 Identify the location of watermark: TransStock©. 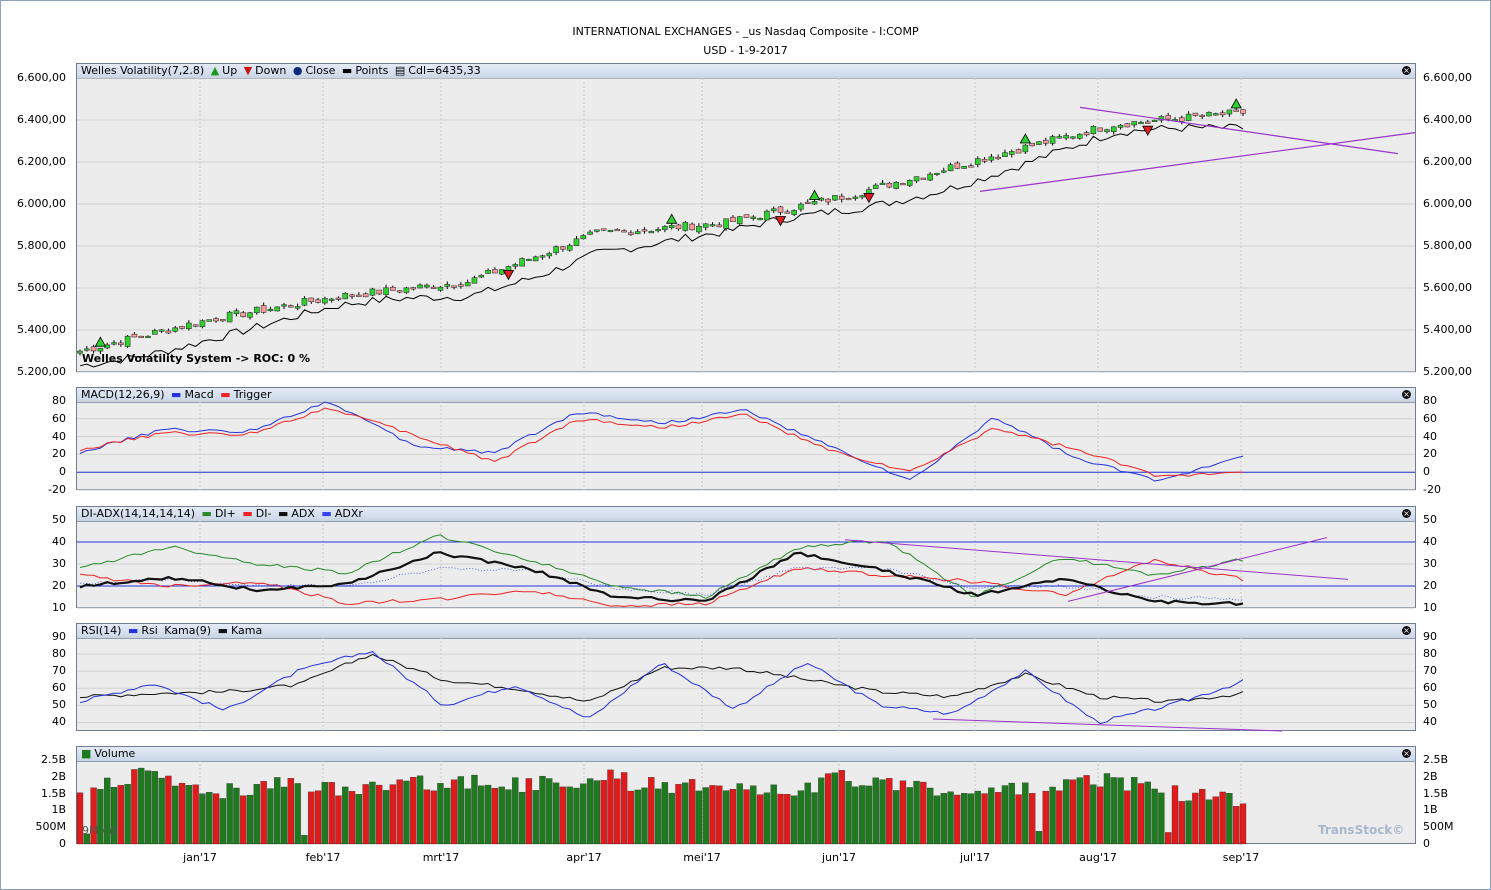
(1361, 830).